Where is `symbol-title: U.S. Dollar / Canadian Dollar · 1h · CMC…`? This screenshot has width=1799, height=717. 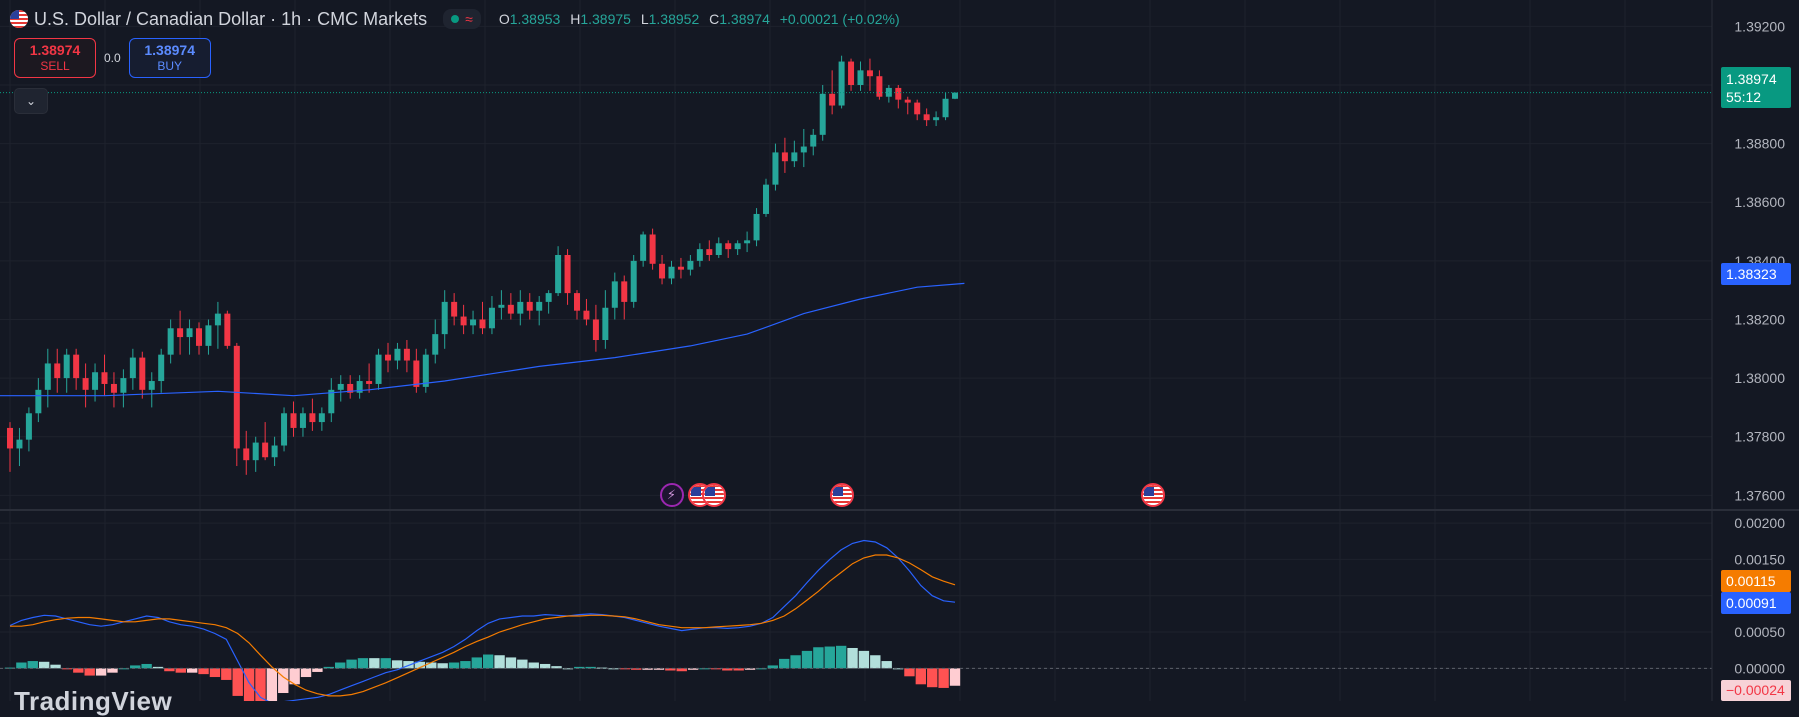 symbol-title: U.S. Dollar / Canadian Dollar · 1h · CMC… is located at coordinates (231, 18).